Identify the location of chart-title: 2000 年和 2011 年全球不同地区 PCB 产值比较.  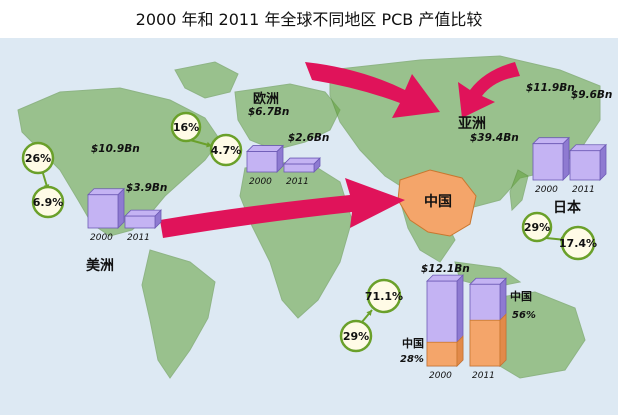
(309, 19).